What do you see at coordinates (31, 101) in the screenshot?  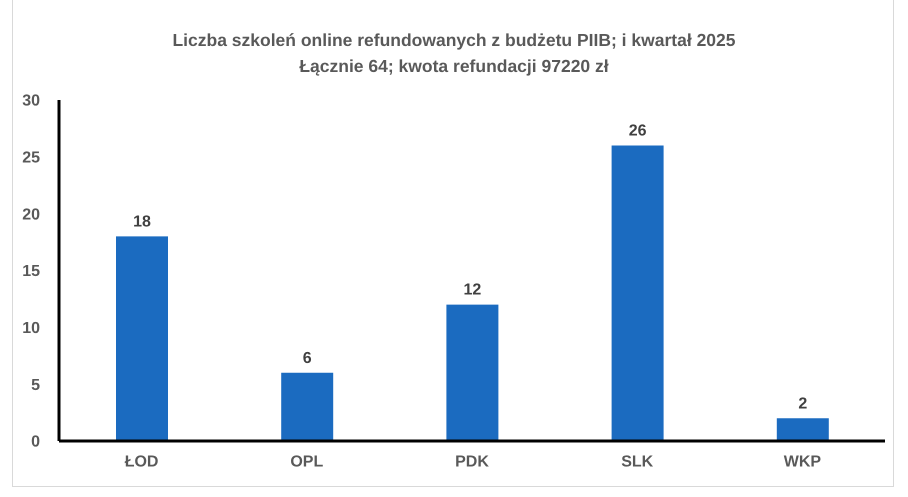 I see `y-tick-label: 30` at bounding box center [31, 101].